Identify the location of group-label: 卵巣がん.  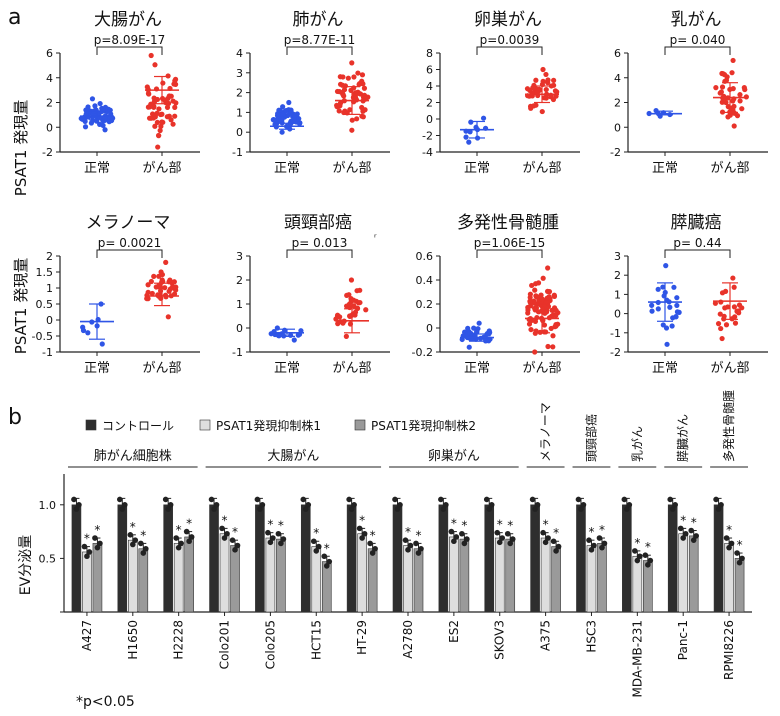
(454, 456).